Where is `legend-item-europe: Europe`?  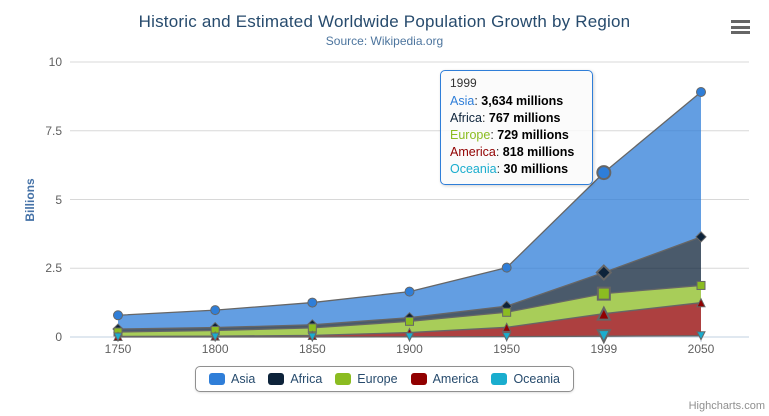
legend-item-europe: Europe is located at coordinates (366, 379).